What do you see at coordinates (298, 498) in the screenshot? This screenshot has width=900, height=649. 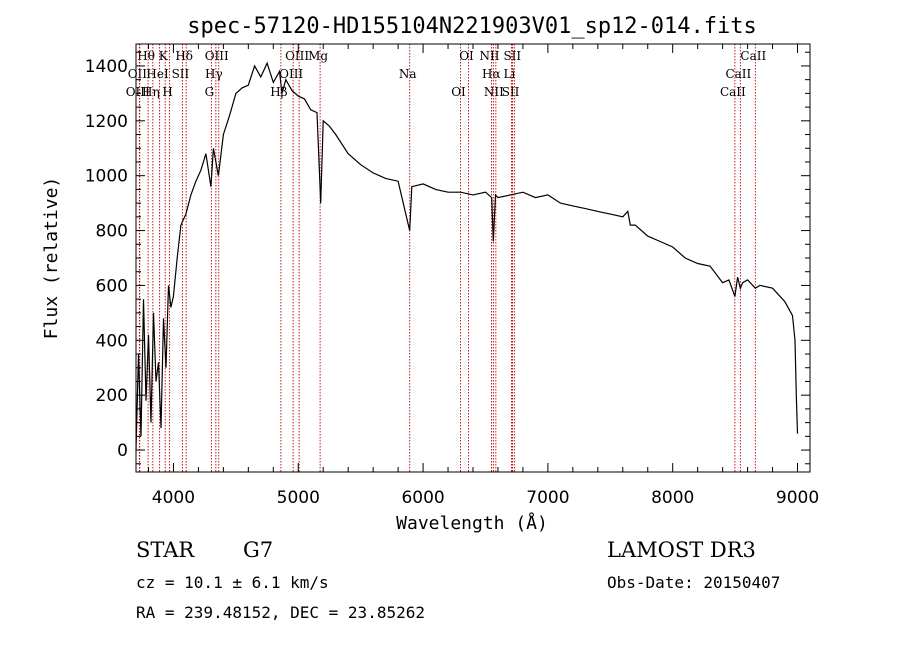 I see `x-tick-label: 5000` at bounding box center [298, 498].